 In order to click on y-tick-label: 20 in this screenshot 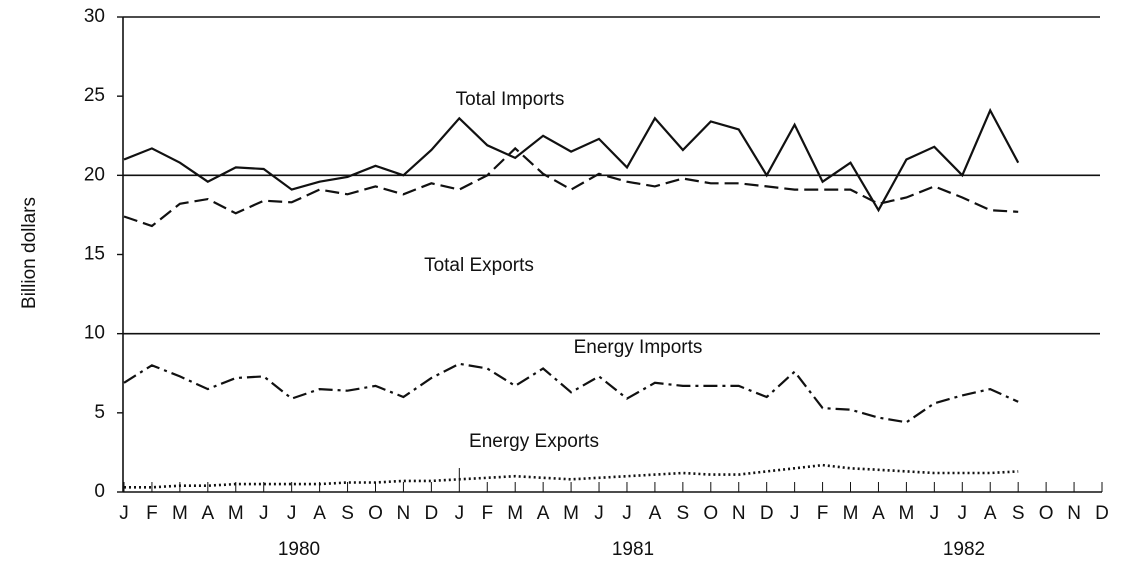, I will do `click(94, 174)`.